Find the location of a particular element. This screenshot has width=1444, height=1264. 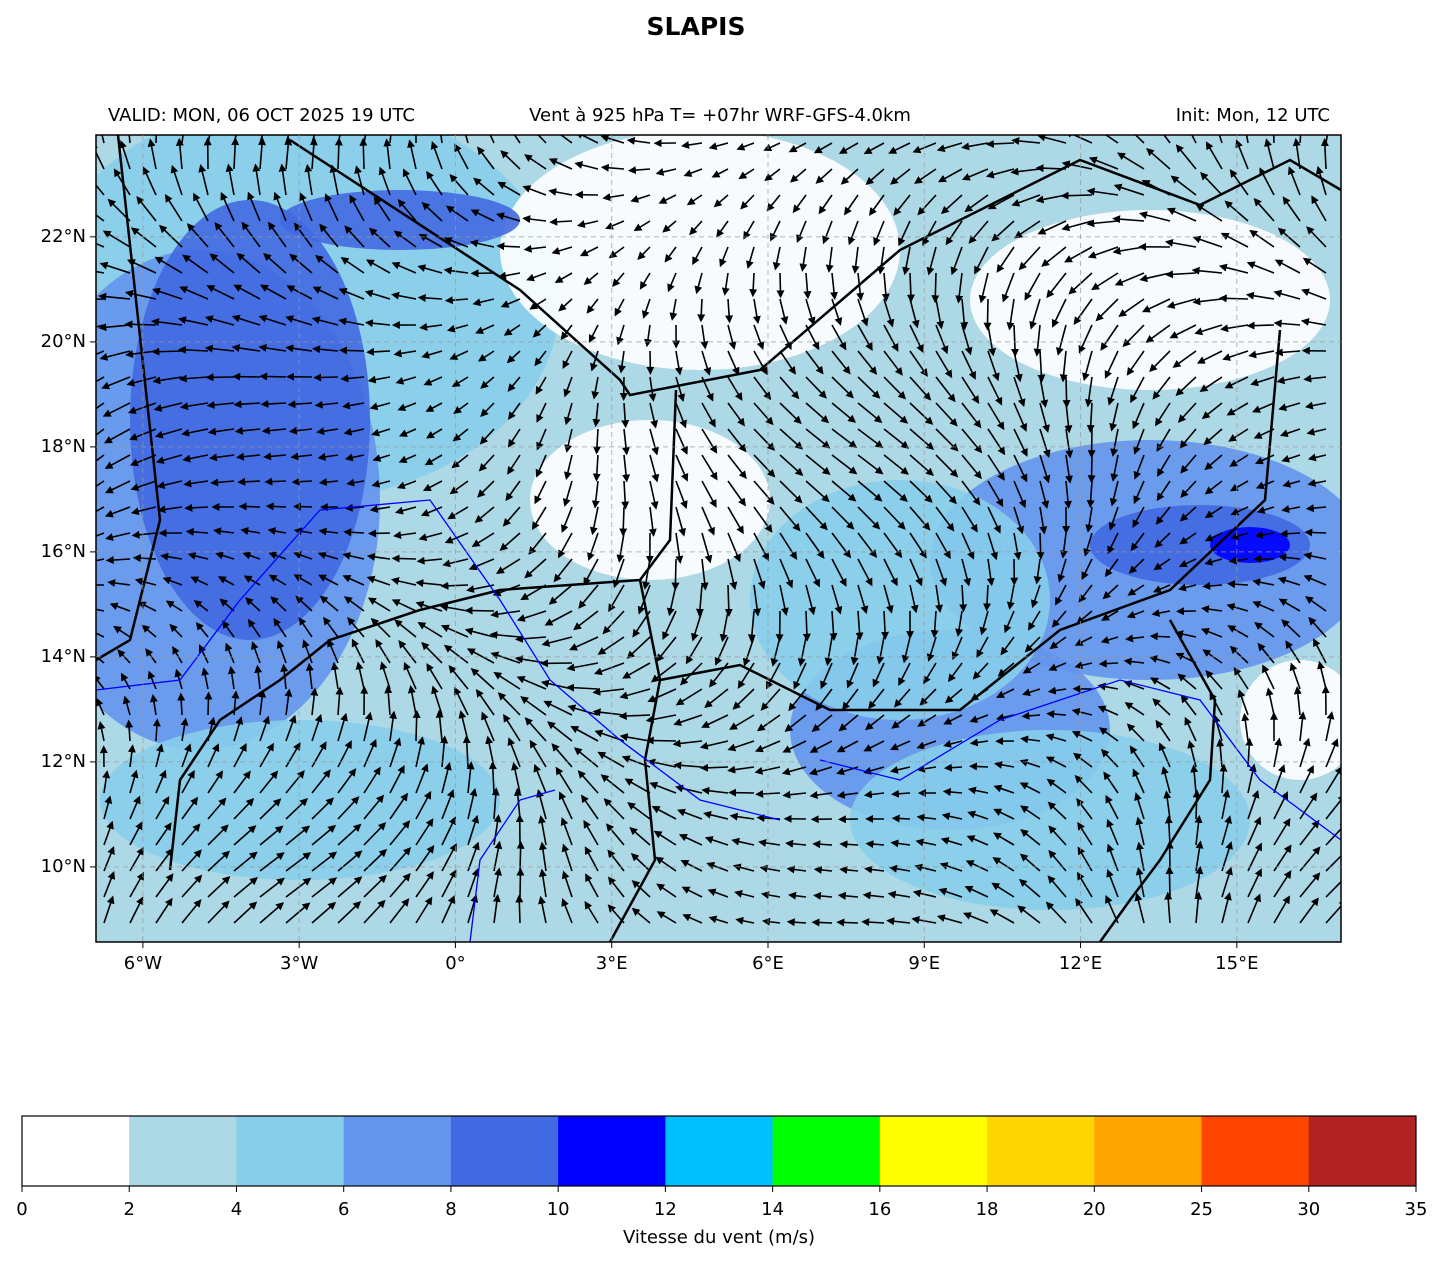

x-tick-label: 3°E is located at coordinates (612, 963).